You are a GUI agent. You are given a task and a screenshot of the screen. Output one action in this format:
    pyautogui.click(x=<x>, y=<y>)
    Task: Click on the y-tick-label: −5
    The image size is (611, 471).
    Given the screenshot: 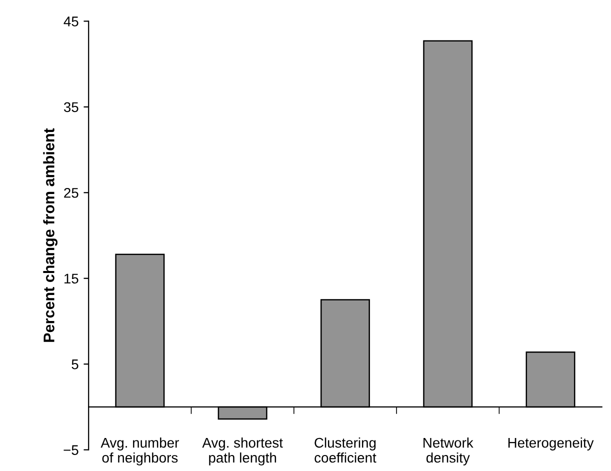 What is the action you would take?
    pyautogui.click(x=71, y=450)
    